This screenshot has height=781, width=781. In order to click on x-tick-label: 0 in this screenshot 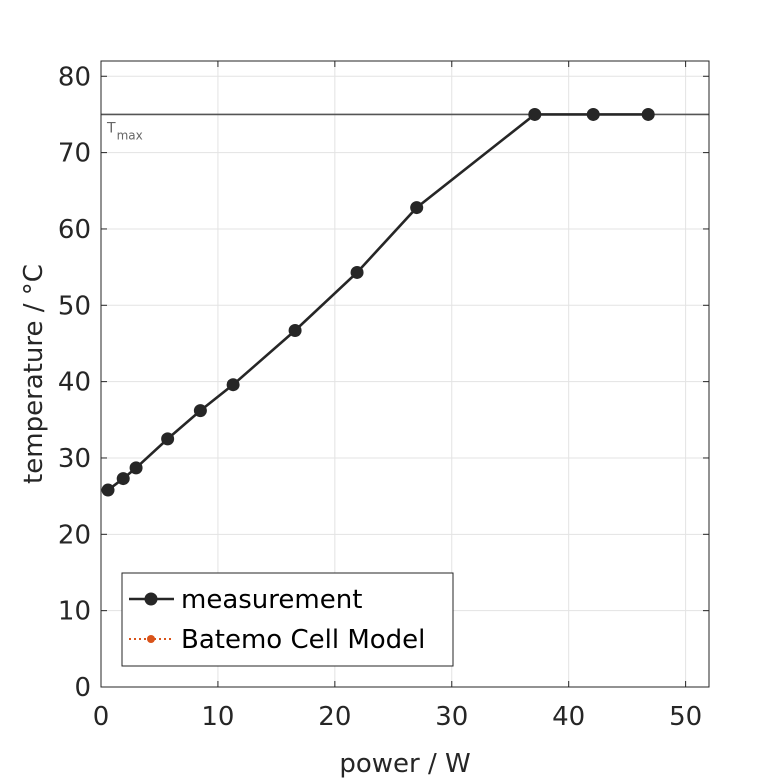, I will do `click(101, 717)`.